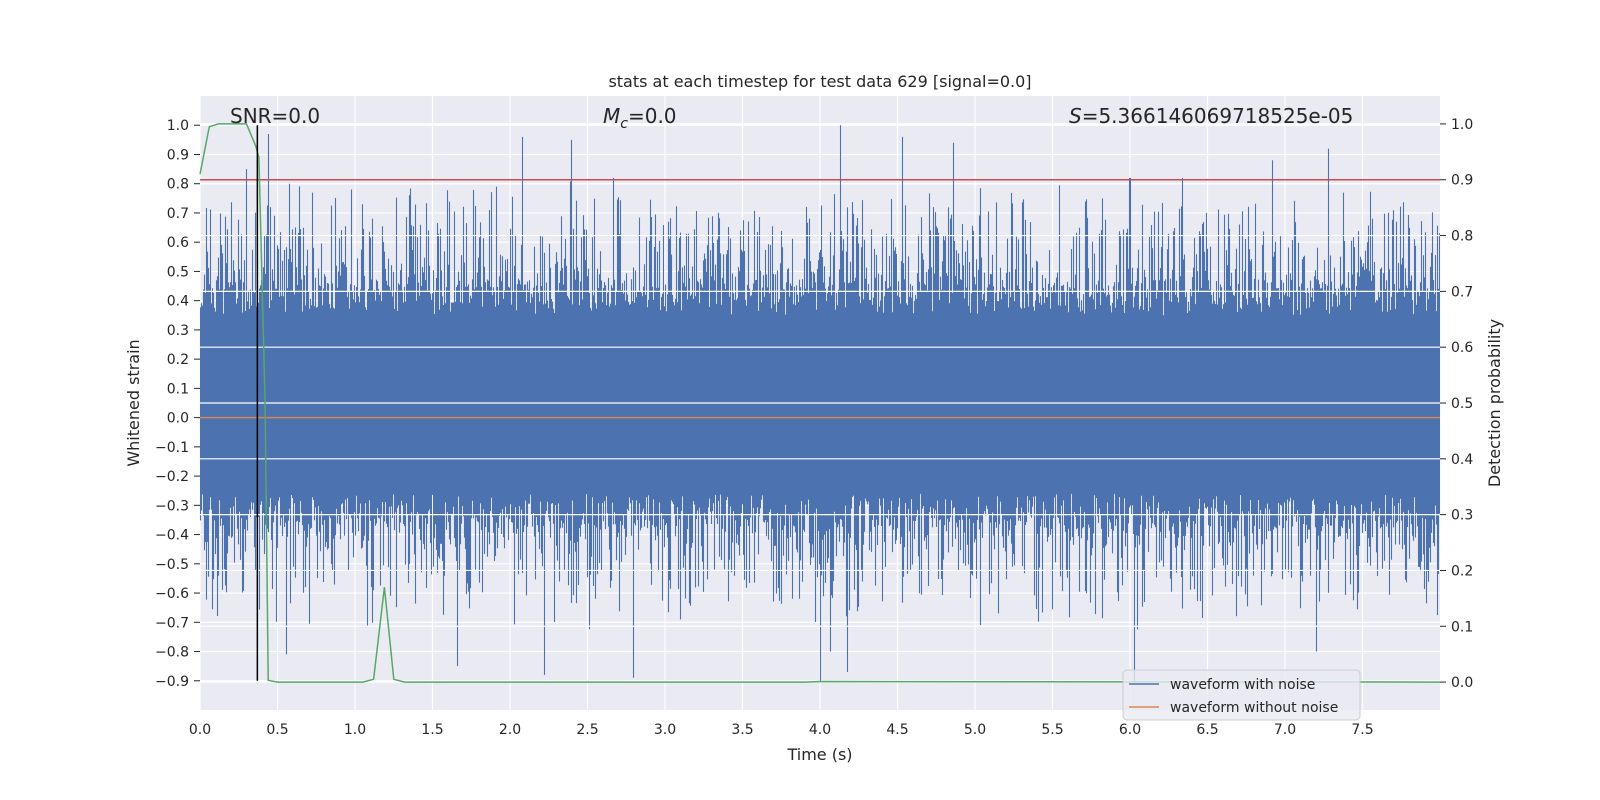 The image size is (1600, 800). Describe the element at coordinates (172, 594) in the screenshot. I see `y-tick-label: −0.6` at that location.